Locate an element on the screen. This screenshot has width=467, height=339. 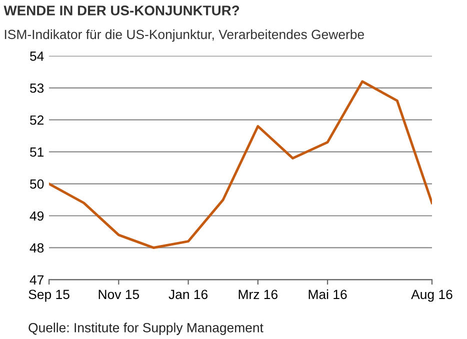
y-tick-label: 49 is located at coordinates (37, 216).